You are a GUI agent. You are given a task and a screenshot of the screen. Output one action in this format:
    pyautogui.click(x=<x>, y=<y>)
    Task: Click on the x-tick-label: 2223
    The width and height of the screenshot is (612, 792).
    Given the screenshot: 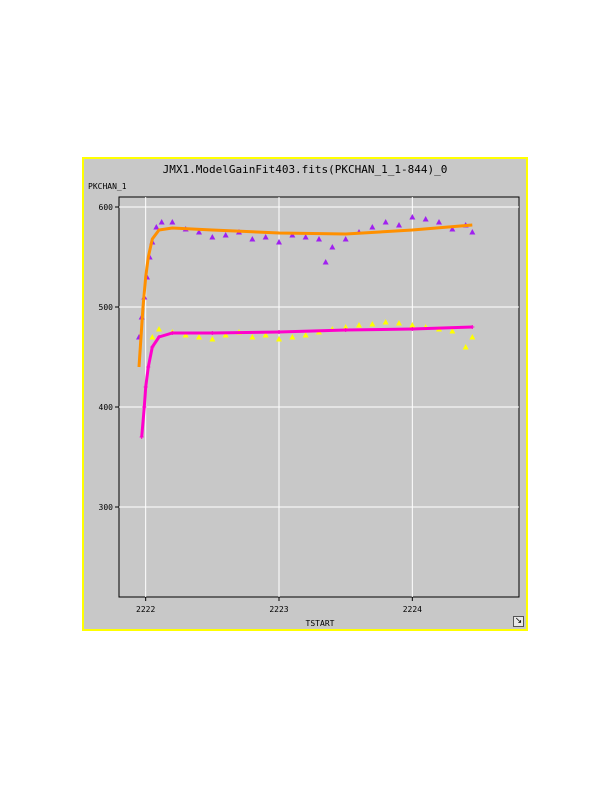 What is the action you would take?
    pyautogui.click(x=278, y=609)
    